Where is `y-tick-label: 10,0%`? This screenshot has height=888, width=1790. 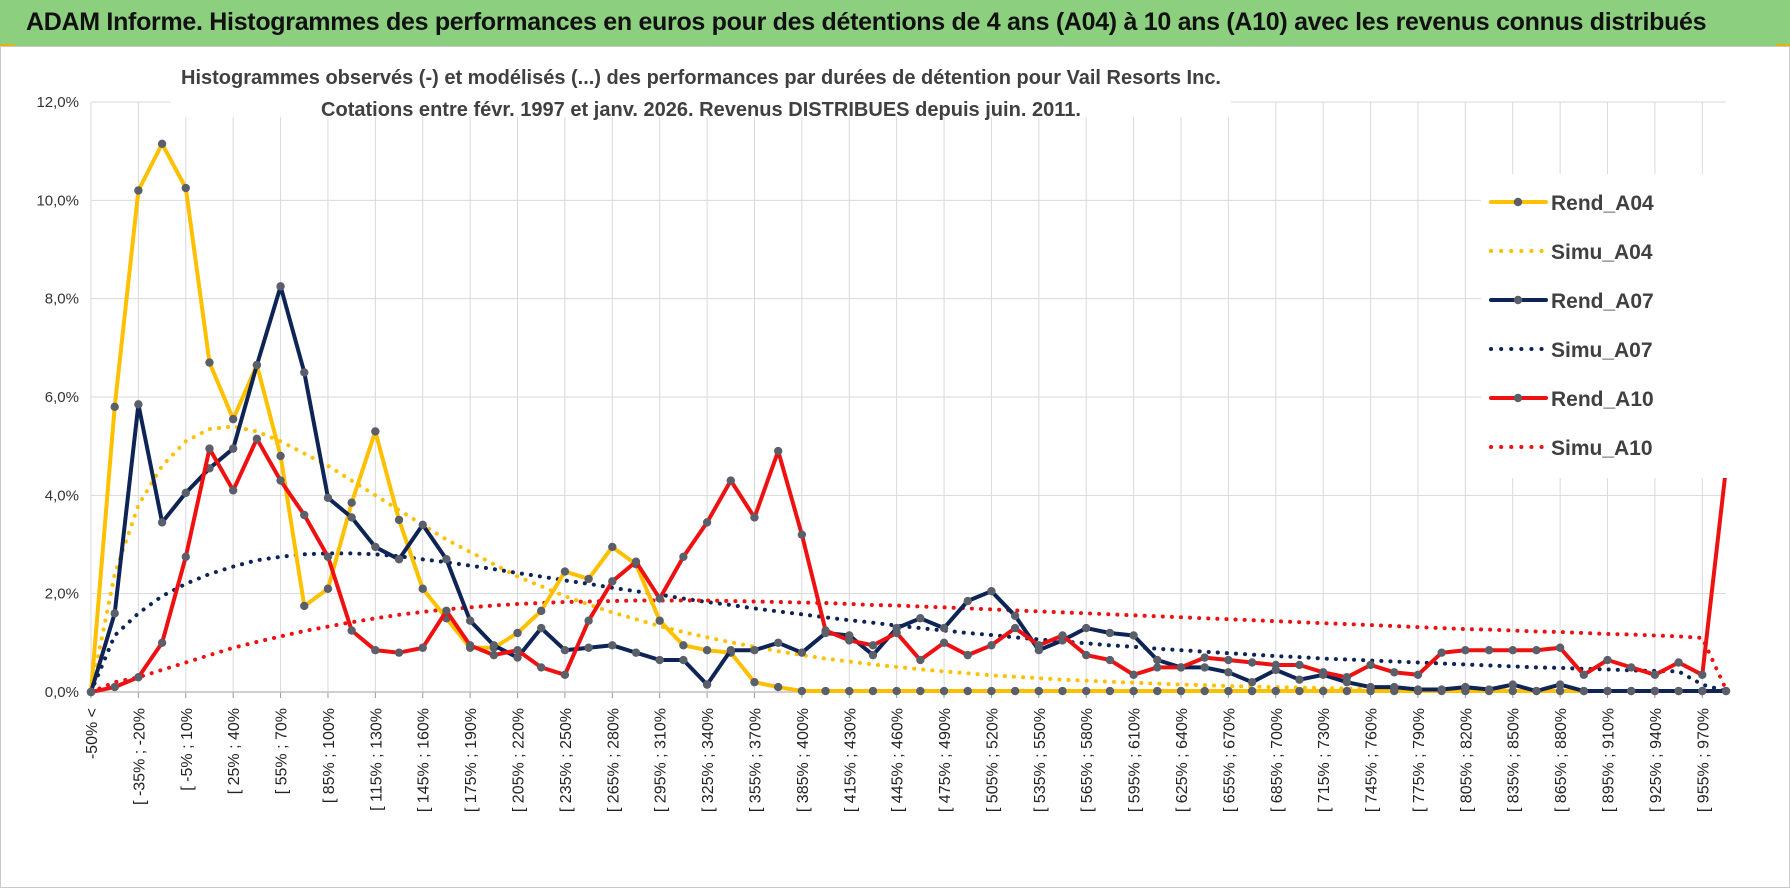 y-tick-label: 10,0% is located at coordinates (57, 200).